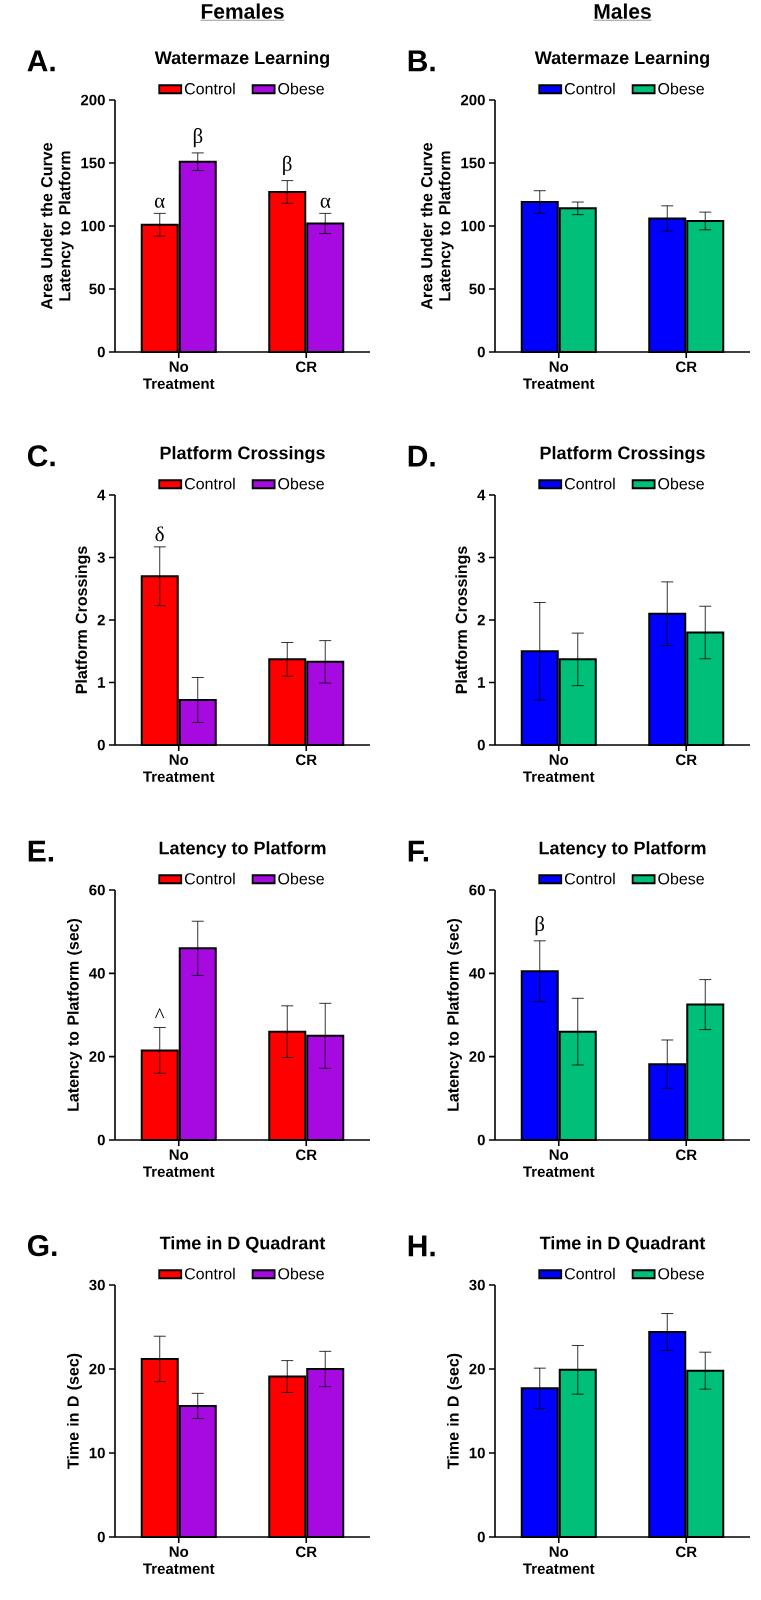  Describe the element at coordinates (242, 11) in the screenshot. I see `chart-subtitle: Females` at that location.